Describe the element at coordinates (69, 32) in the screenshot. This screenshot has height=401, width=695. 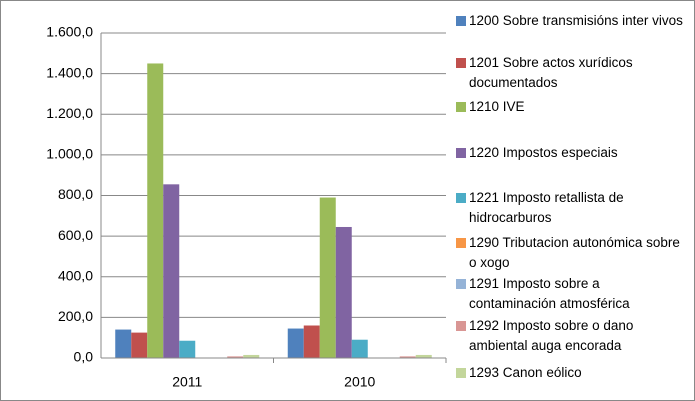
I see `y-tick-label: 1.600,0` at that location.